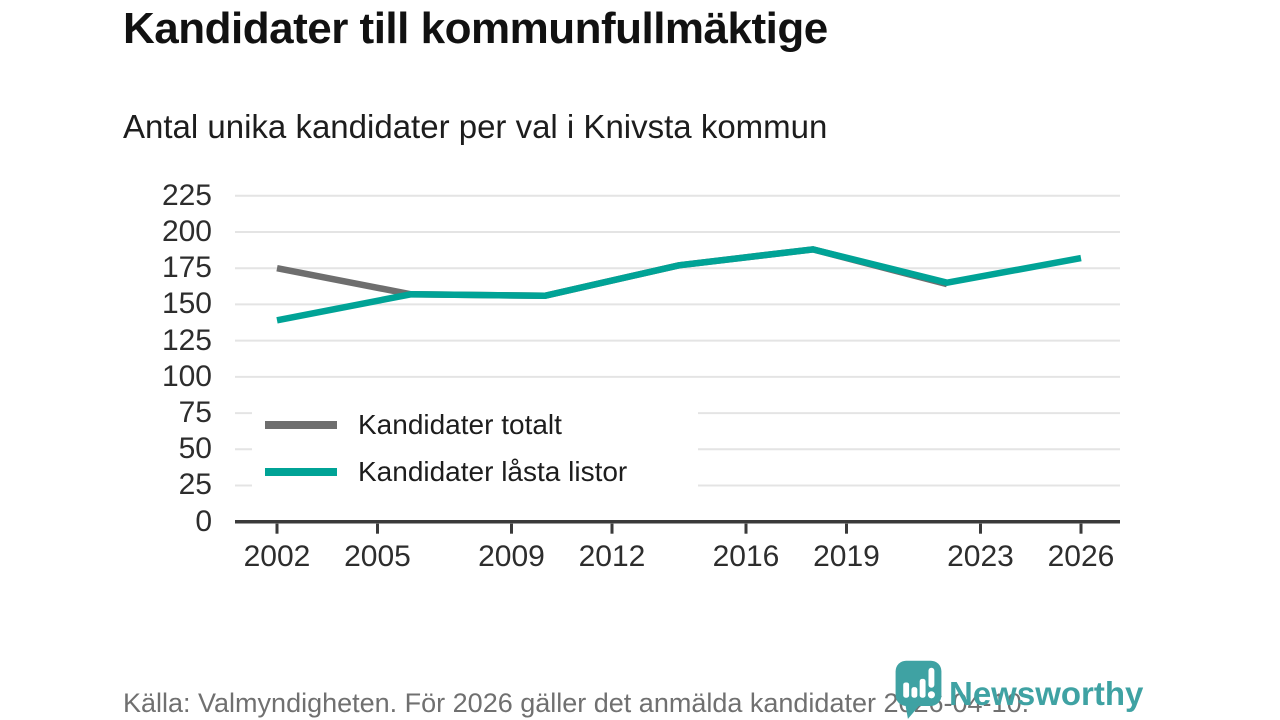 The width and height of the screenshot is (1280, 720). I want to click on x-axis-label-2002: 2002, so click(277, 556).